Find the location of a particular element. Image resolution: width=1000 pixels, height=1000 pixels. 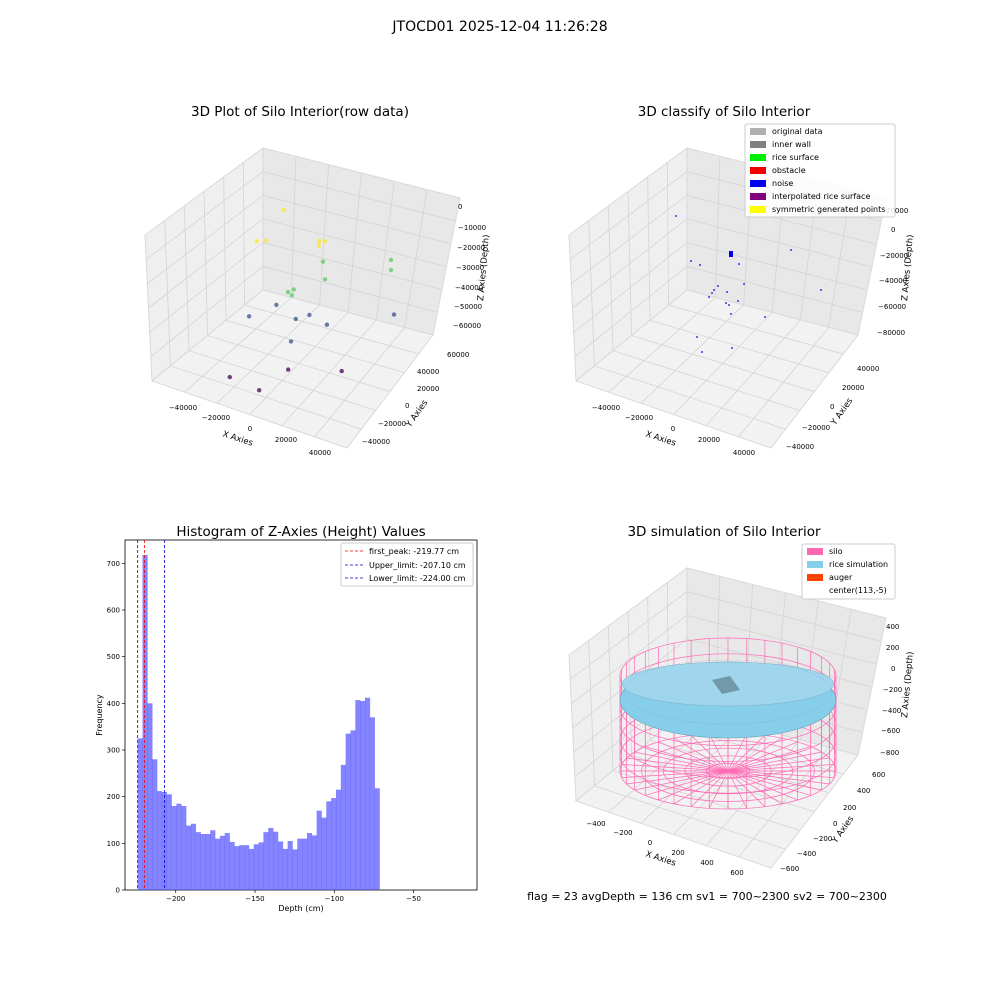

sim-x-tick: −200 is located at coordinates (622, 833).